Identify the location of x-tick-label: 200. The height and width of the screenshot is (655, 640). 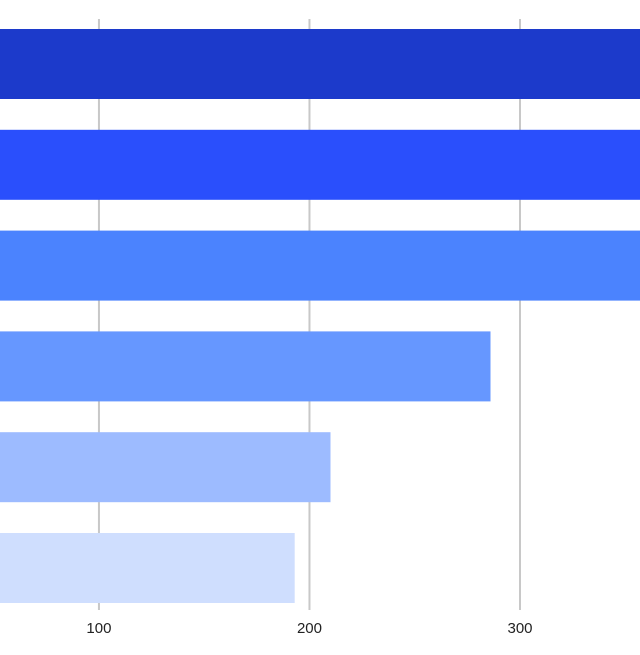
(309, 628).